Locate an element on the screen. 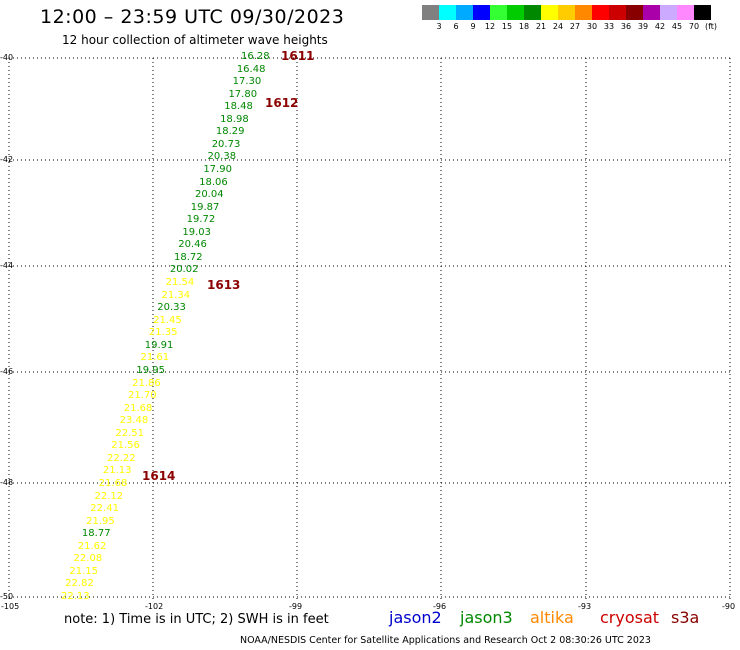  swh-value: 22.41 is located at coordinates (104, 509).